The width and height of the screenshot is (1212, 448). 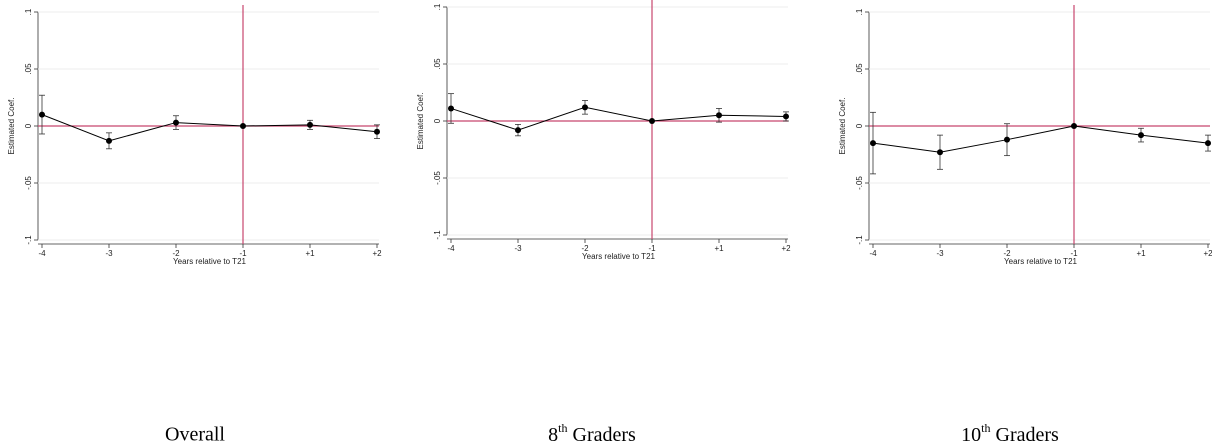 I want to click on caption-text: 10, so click(x=971, y=435).